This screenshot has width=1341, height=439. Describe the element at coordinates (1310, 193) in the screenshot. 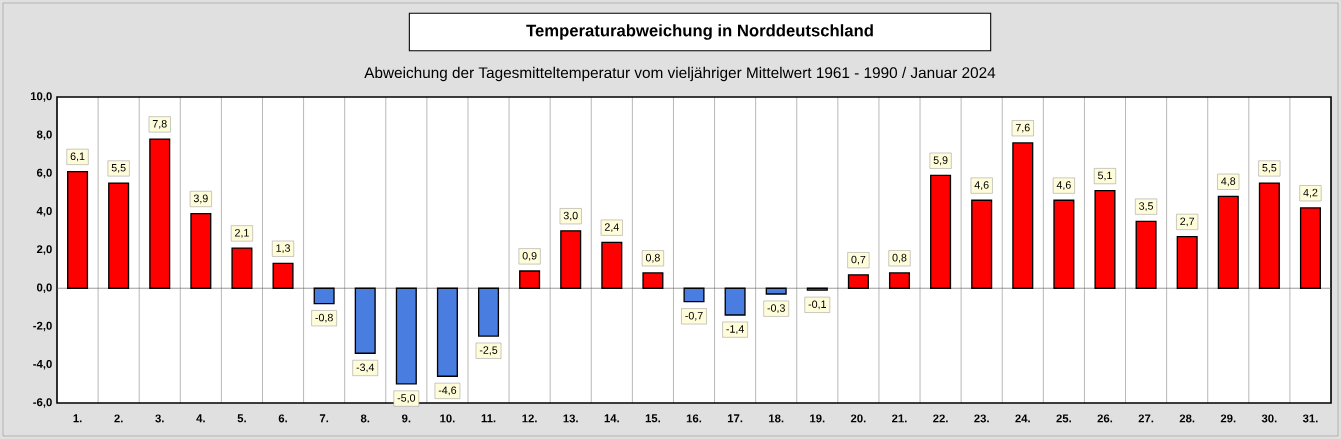

I see `data-label: 4,2` at that location.